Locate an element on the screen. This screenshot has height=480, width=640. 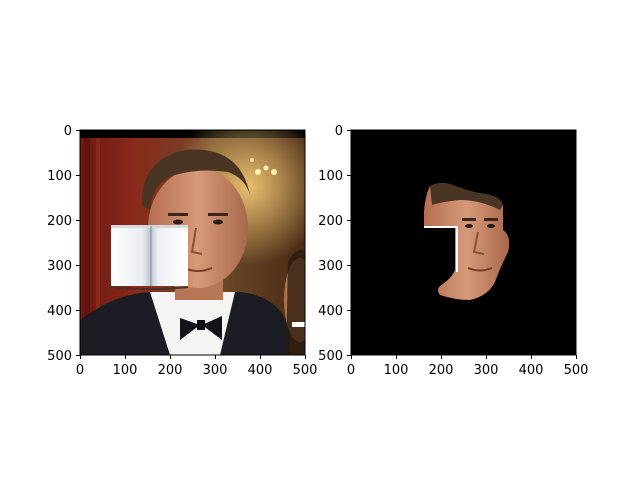
left-x-tick: 100 is located at coordinates (125, 370).